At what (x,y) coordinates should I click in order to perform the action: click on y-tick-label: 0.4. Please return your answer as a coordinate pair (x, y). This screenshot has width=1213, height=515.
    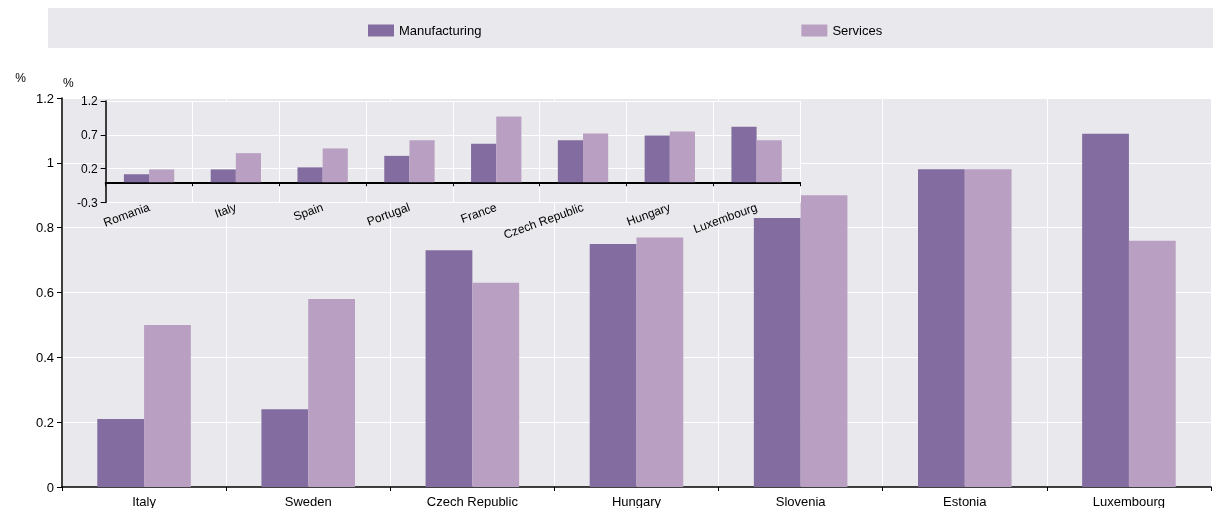
    Looking at the image, I should click on (44, 357).